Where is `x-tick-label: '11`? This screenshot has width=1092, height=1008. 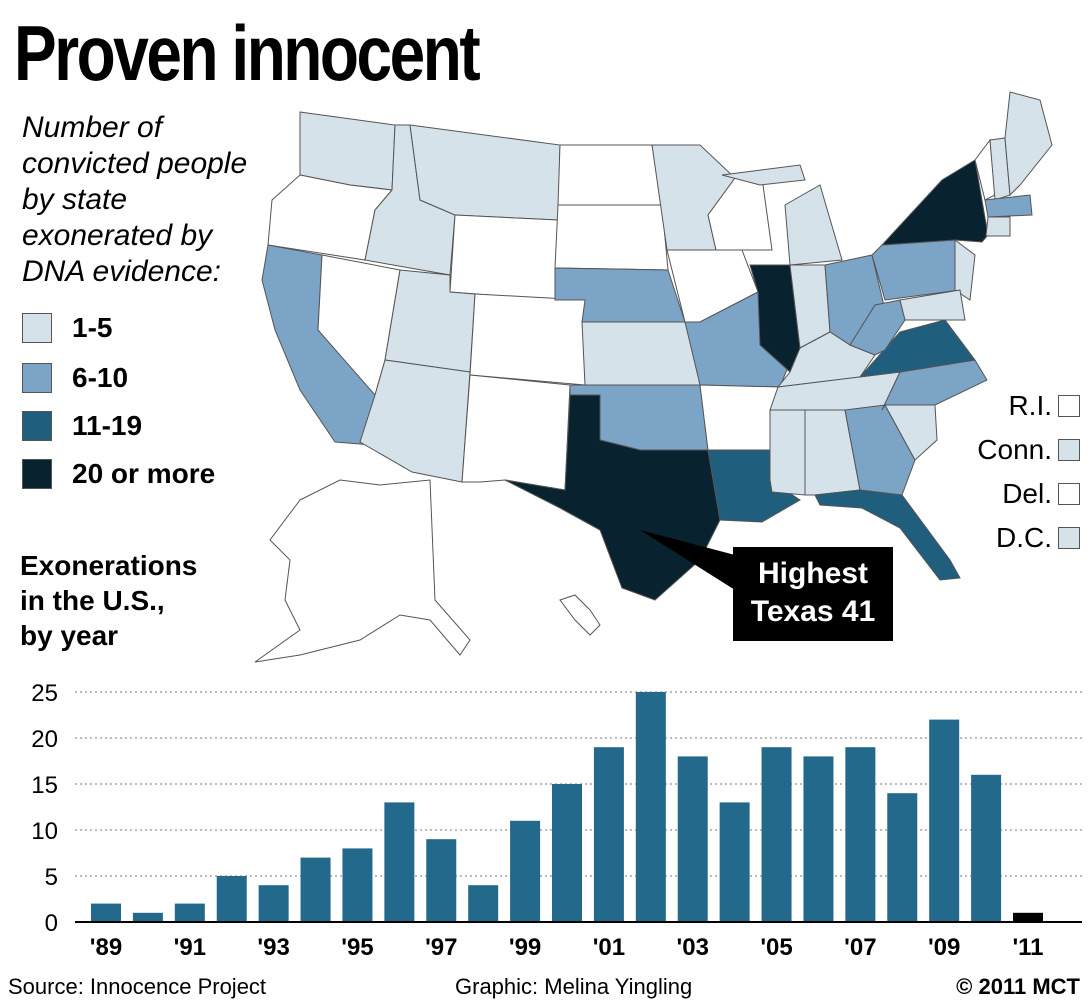
x-tick-label: '11 is located at coordinates (1027, 947).